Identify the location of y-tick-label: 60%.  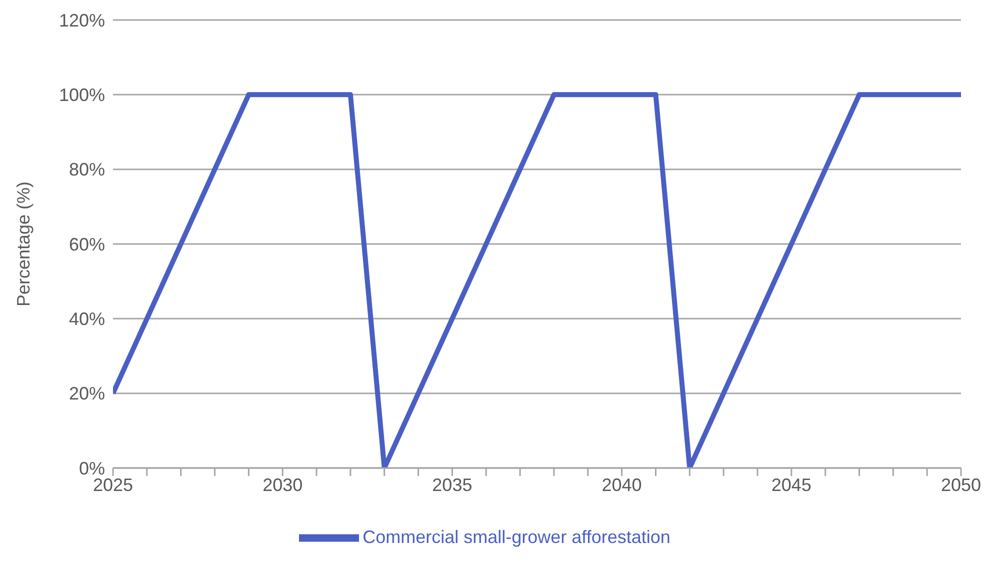
(86, 244).